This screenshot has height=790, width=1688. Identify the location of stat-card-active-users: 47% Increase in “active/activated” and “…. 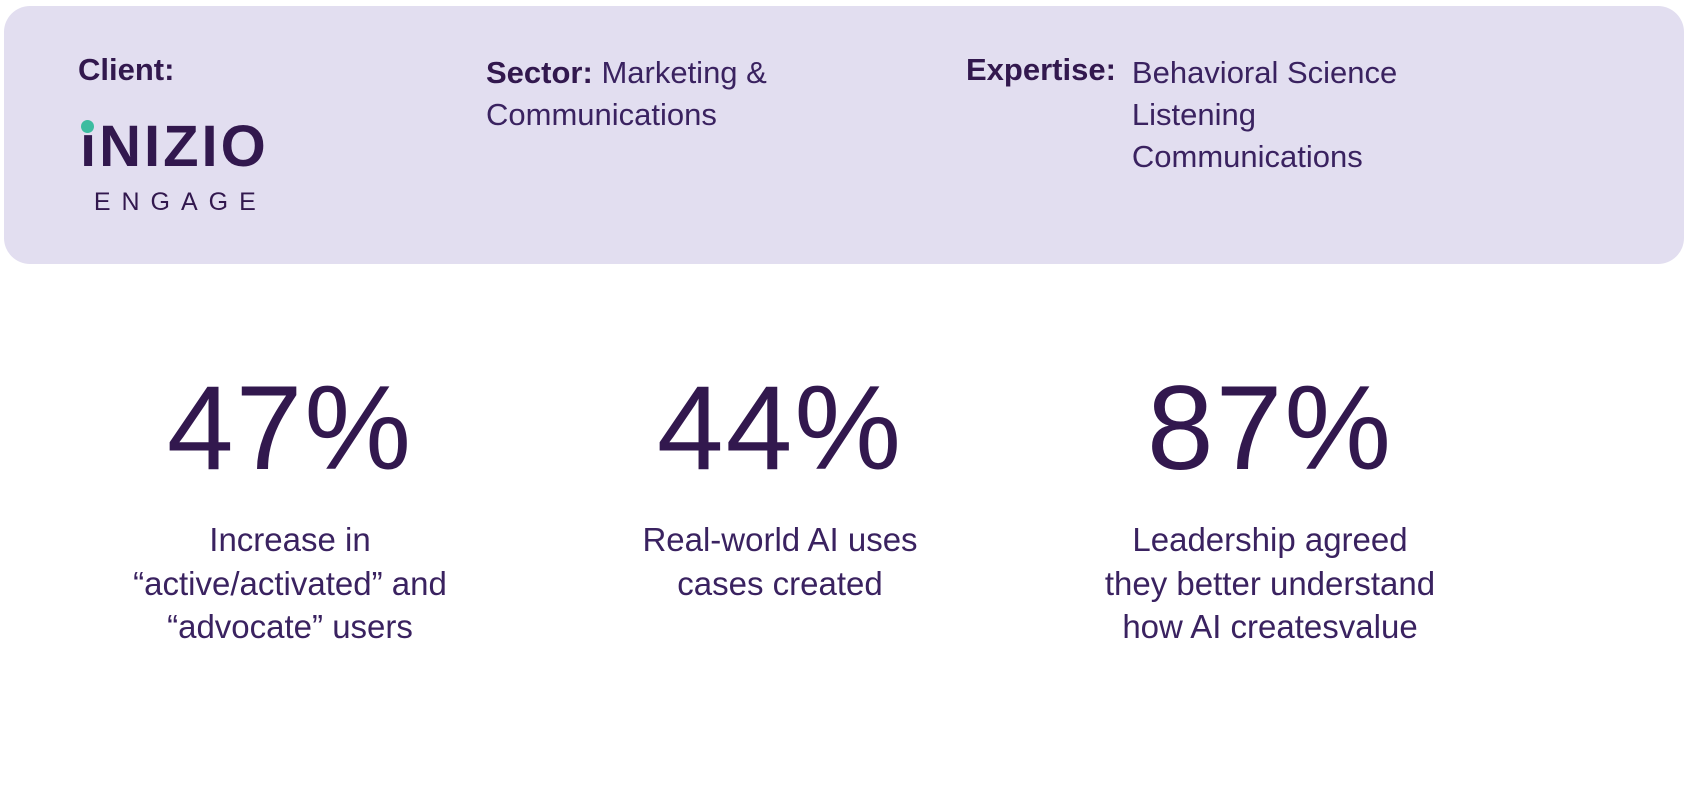
(290, 508).